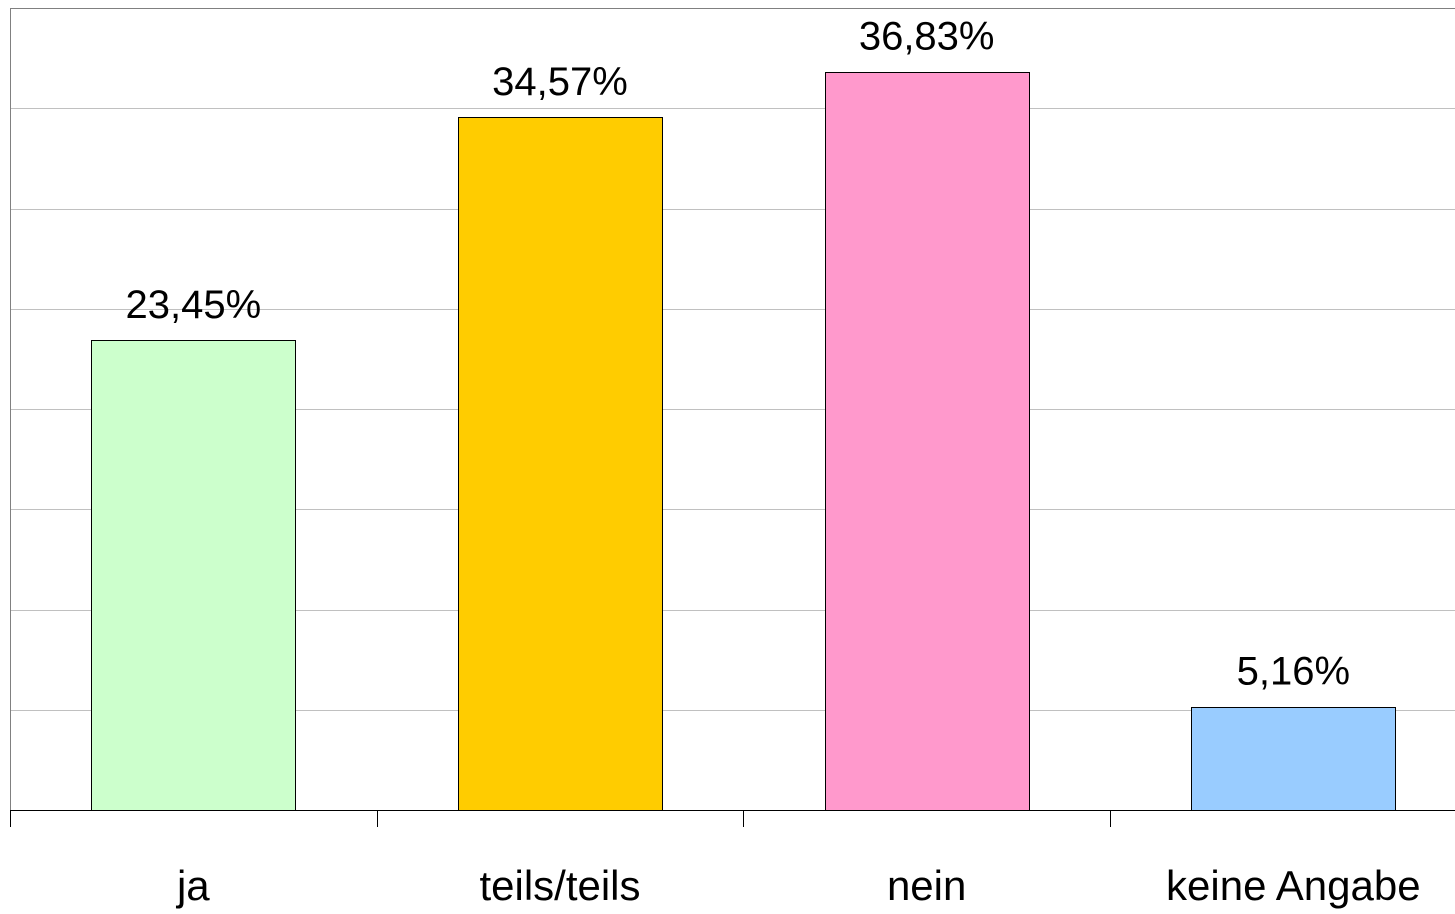 This screenshot has height=914, width=1455. Describe the element at coordinates (927, 37) in the screenshot. I see `data-label: 36,83%` at that location.